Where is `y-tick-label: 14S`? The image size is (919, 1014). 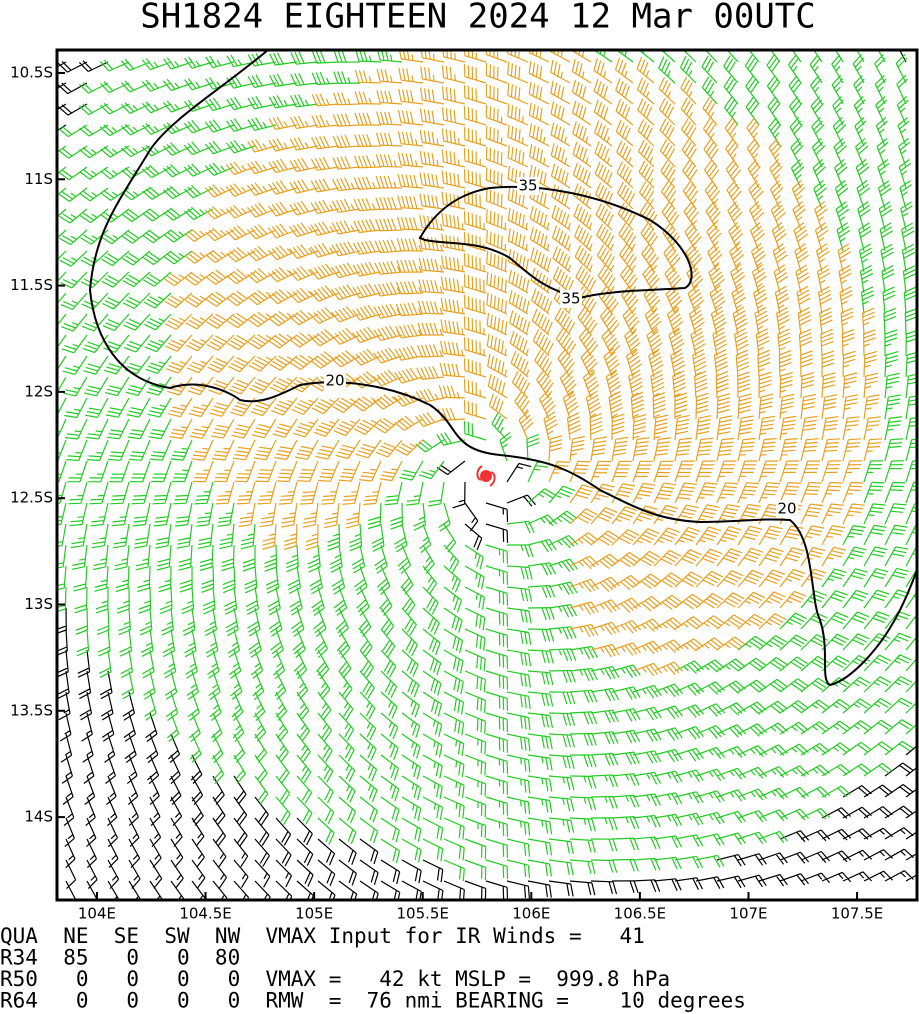 y-tick-label: 14S is located at coordinates (38, 817).